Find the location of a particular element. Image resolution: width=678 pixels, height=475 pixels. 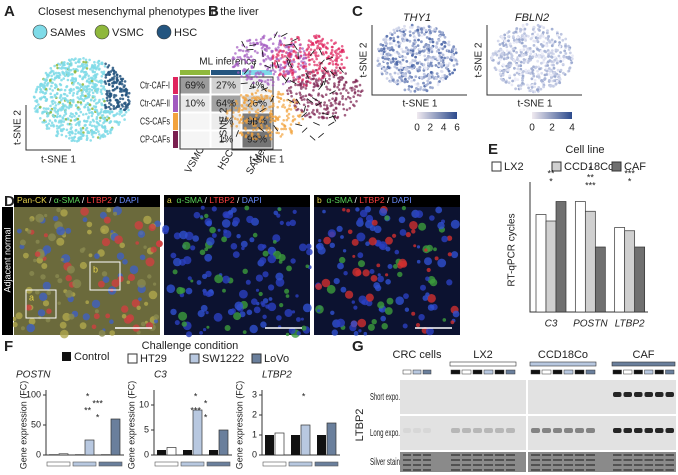

bar is located at coordinates (187, 452).